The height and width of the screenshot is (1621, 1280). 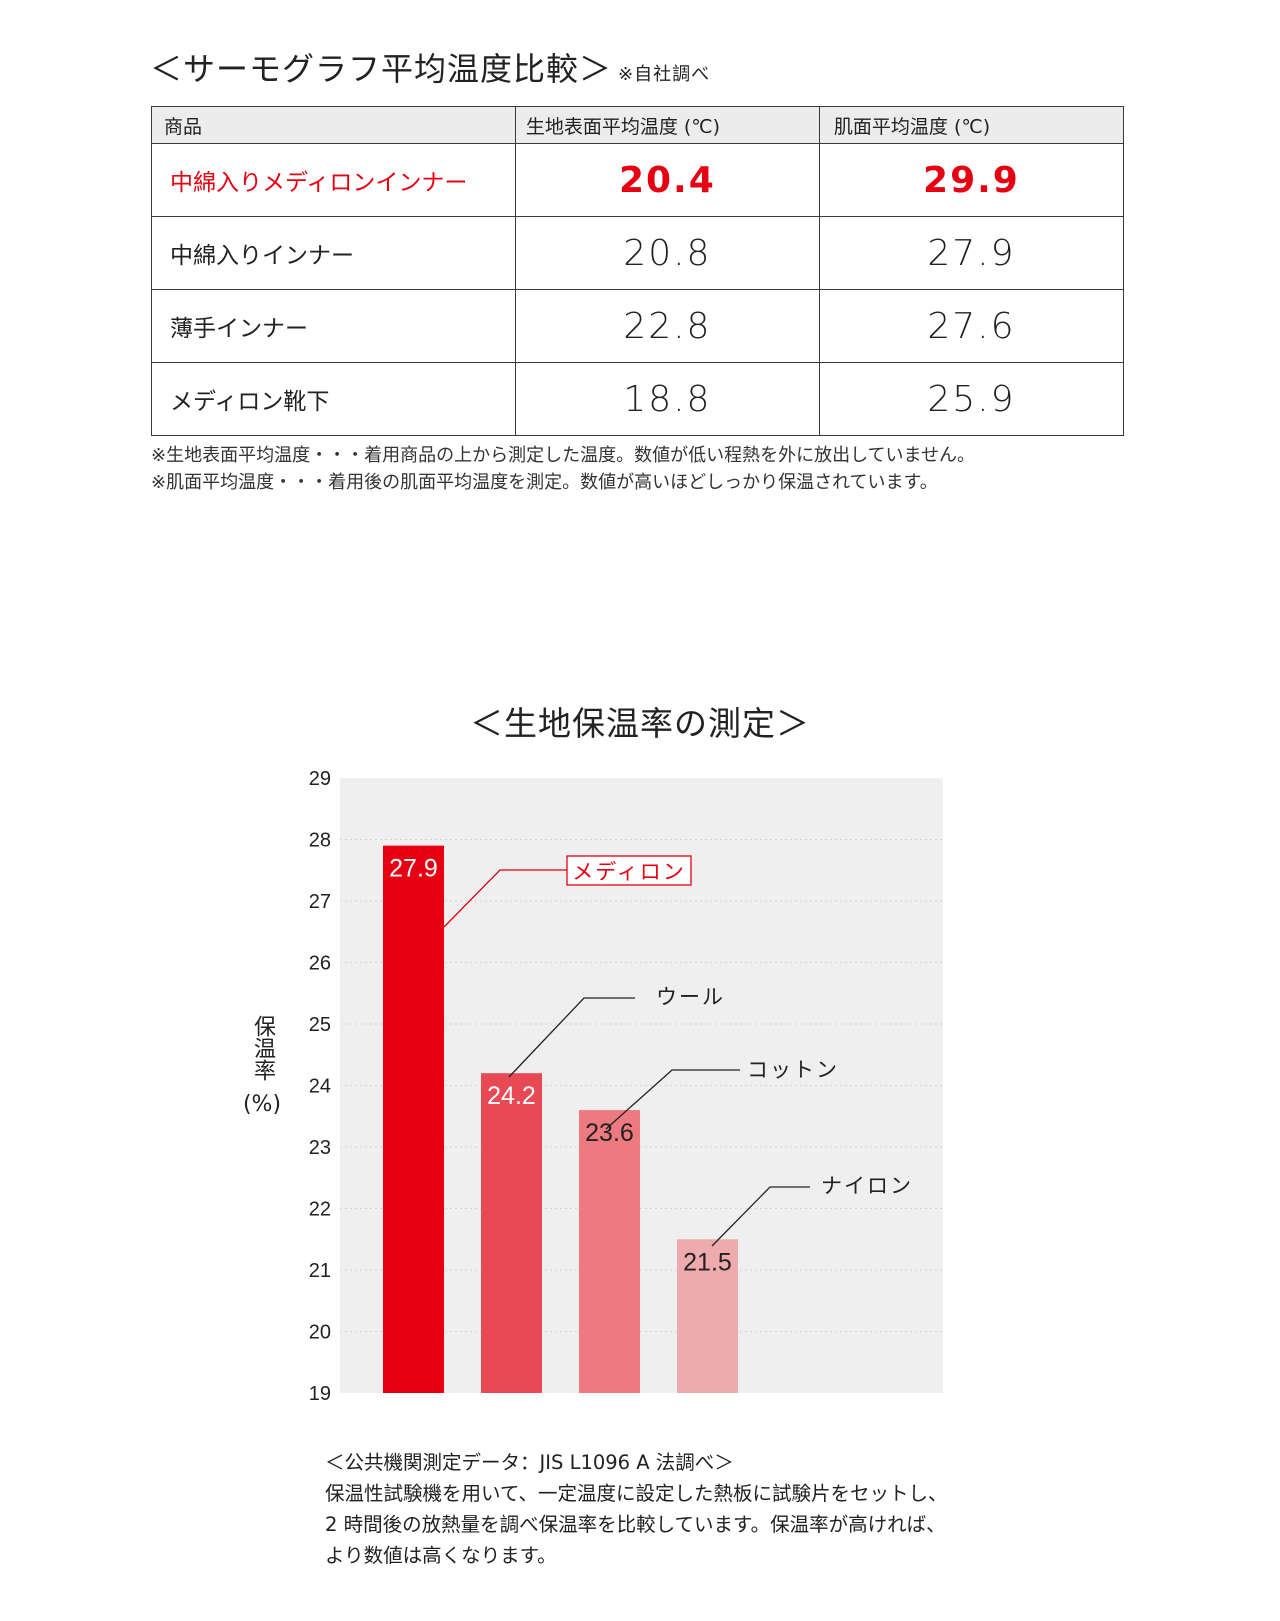 I want to click on chart-title: ＜生地保温率の測定＞, so click(x=640, y=723).